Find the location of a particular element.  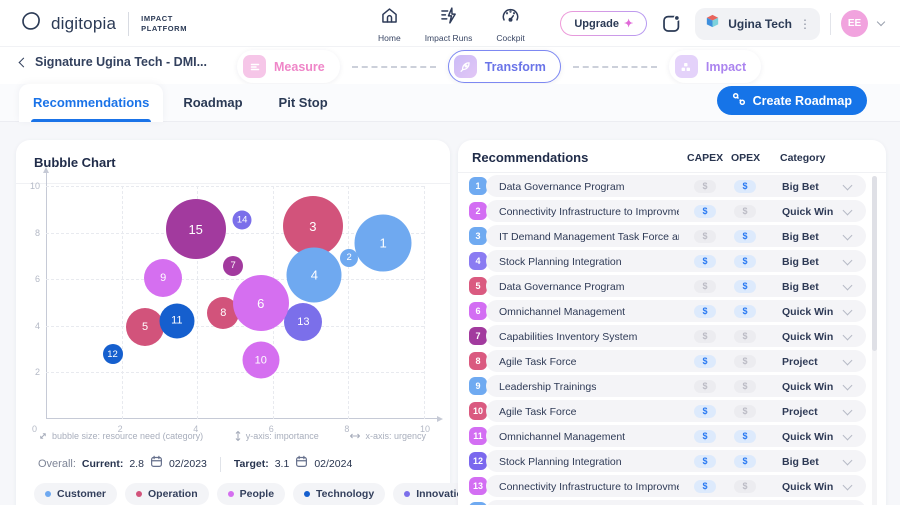

user-menu-chevron-down-icon is located at coordinates (881, 22).